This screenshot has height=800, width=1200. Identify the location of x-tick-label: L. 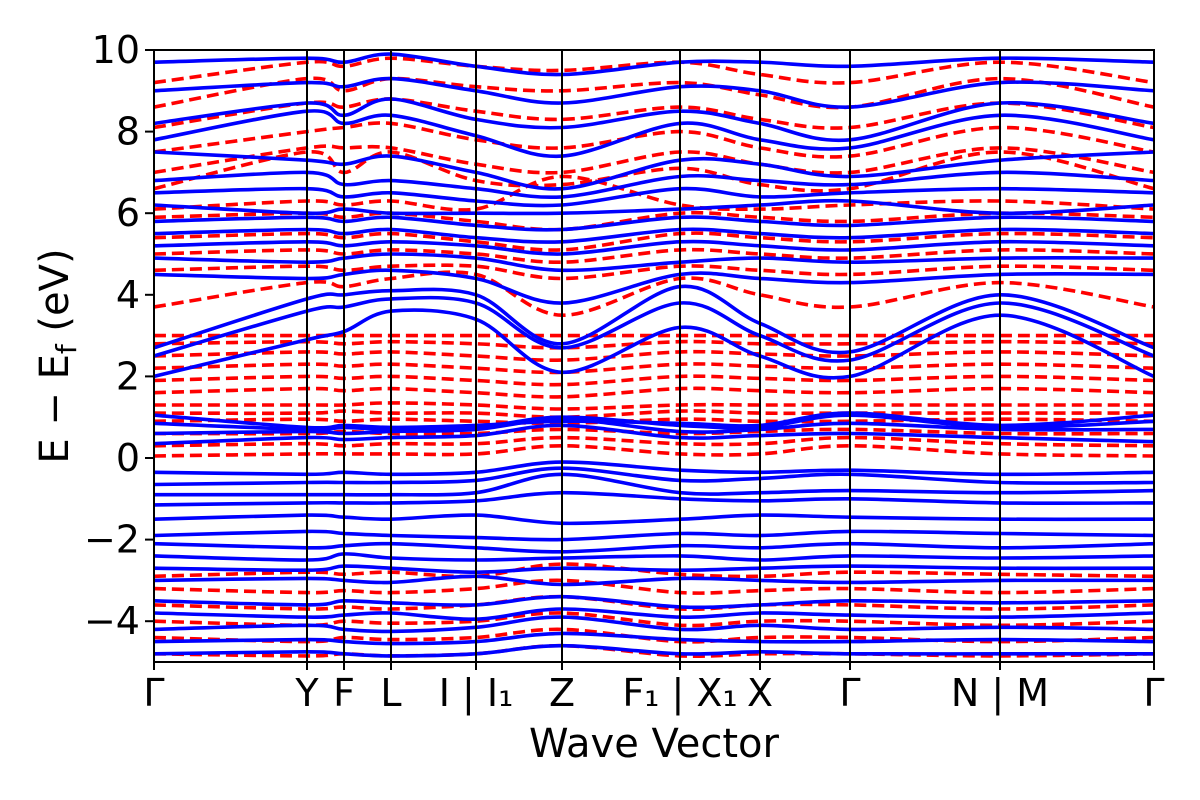
(390, 693).